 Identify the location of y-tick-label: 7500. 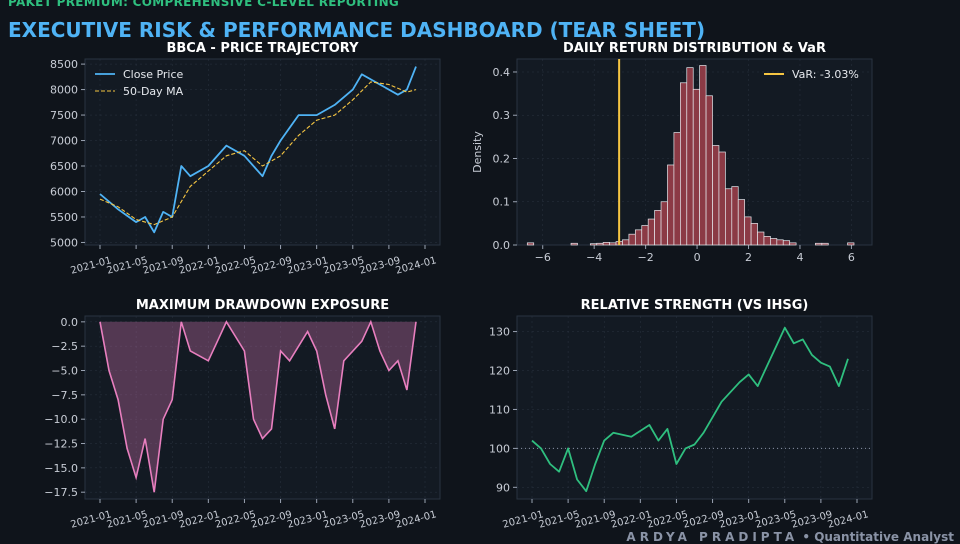
(64, 115).